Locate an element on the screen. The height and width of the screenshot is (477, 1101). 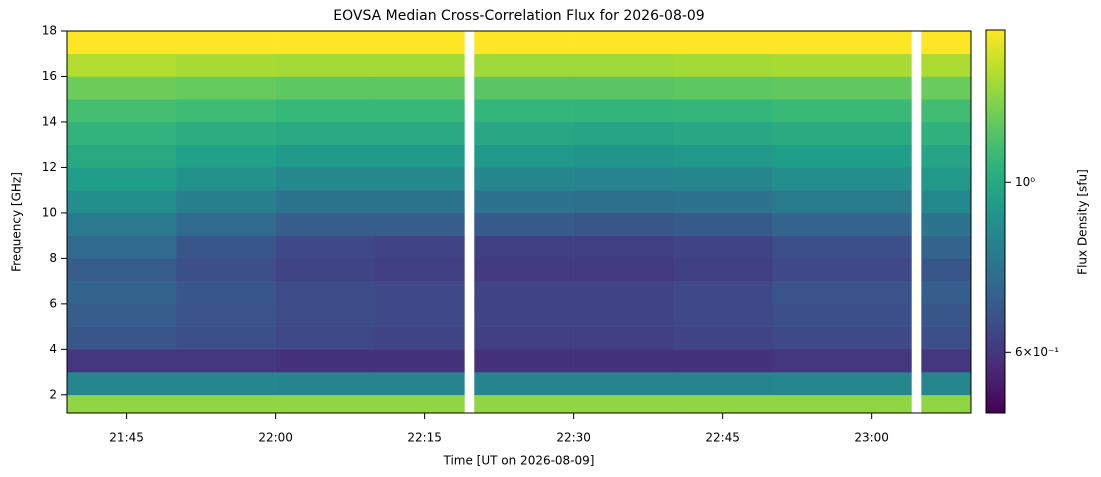
y-tick-label: 14 is located at coordinates (49, 121).